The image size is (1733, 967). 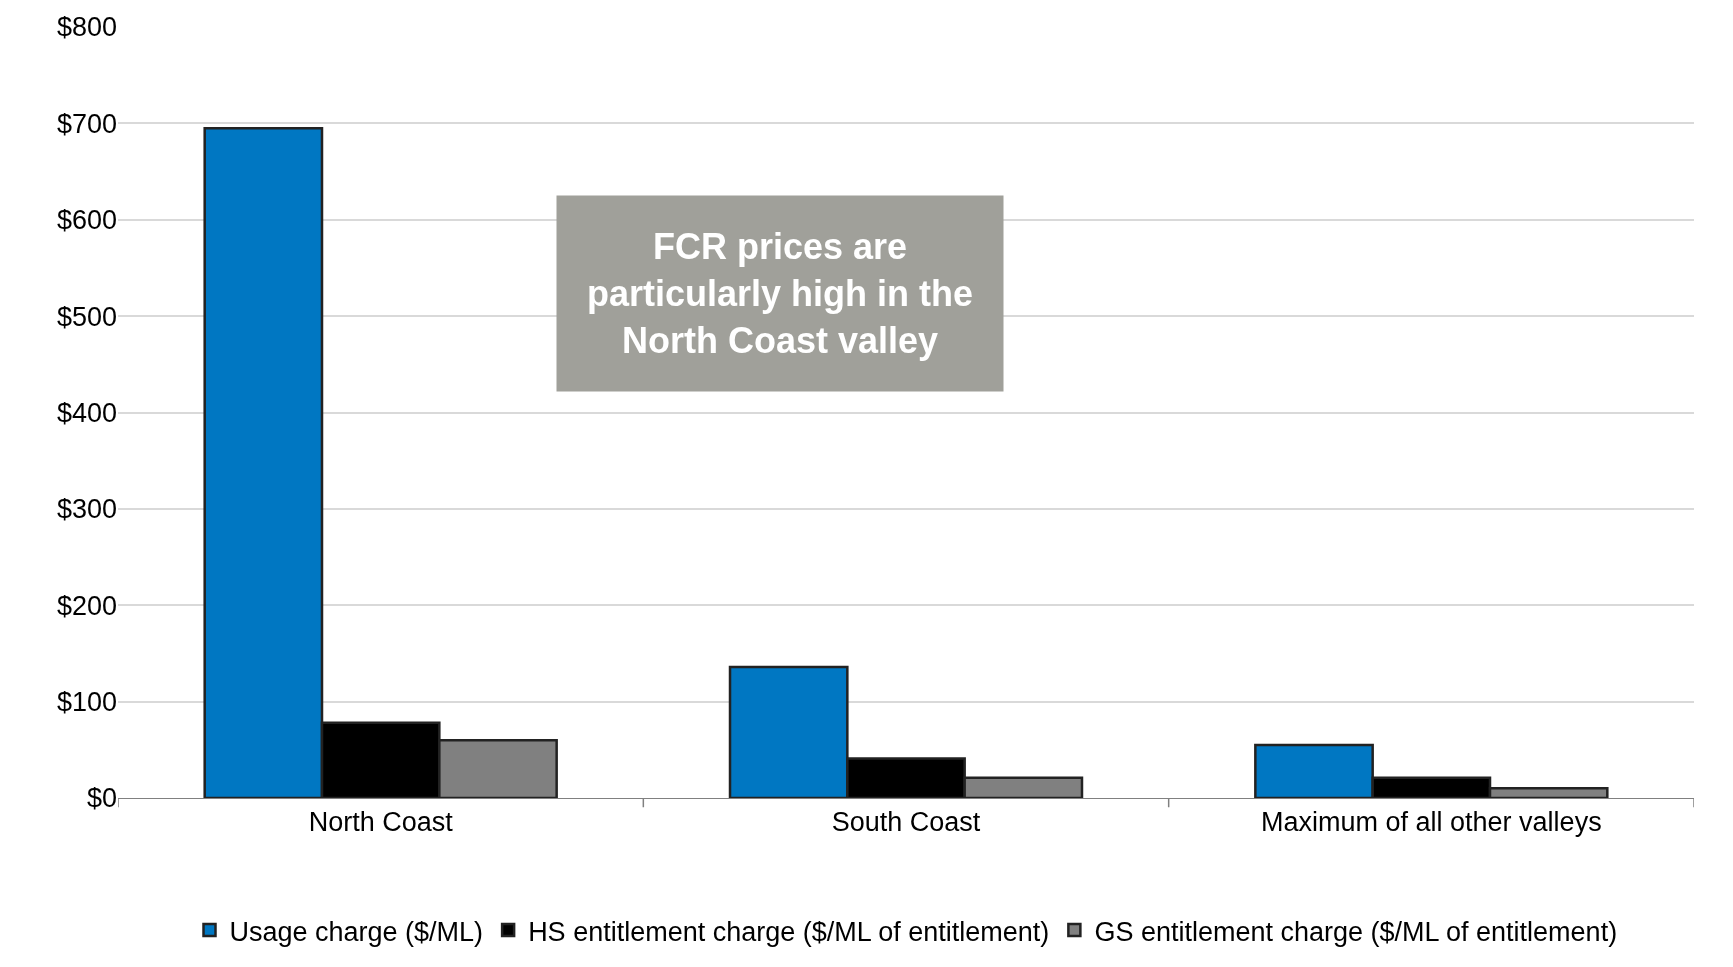 I want to click on y-tick-label: $800, so click(x=86, y=27).